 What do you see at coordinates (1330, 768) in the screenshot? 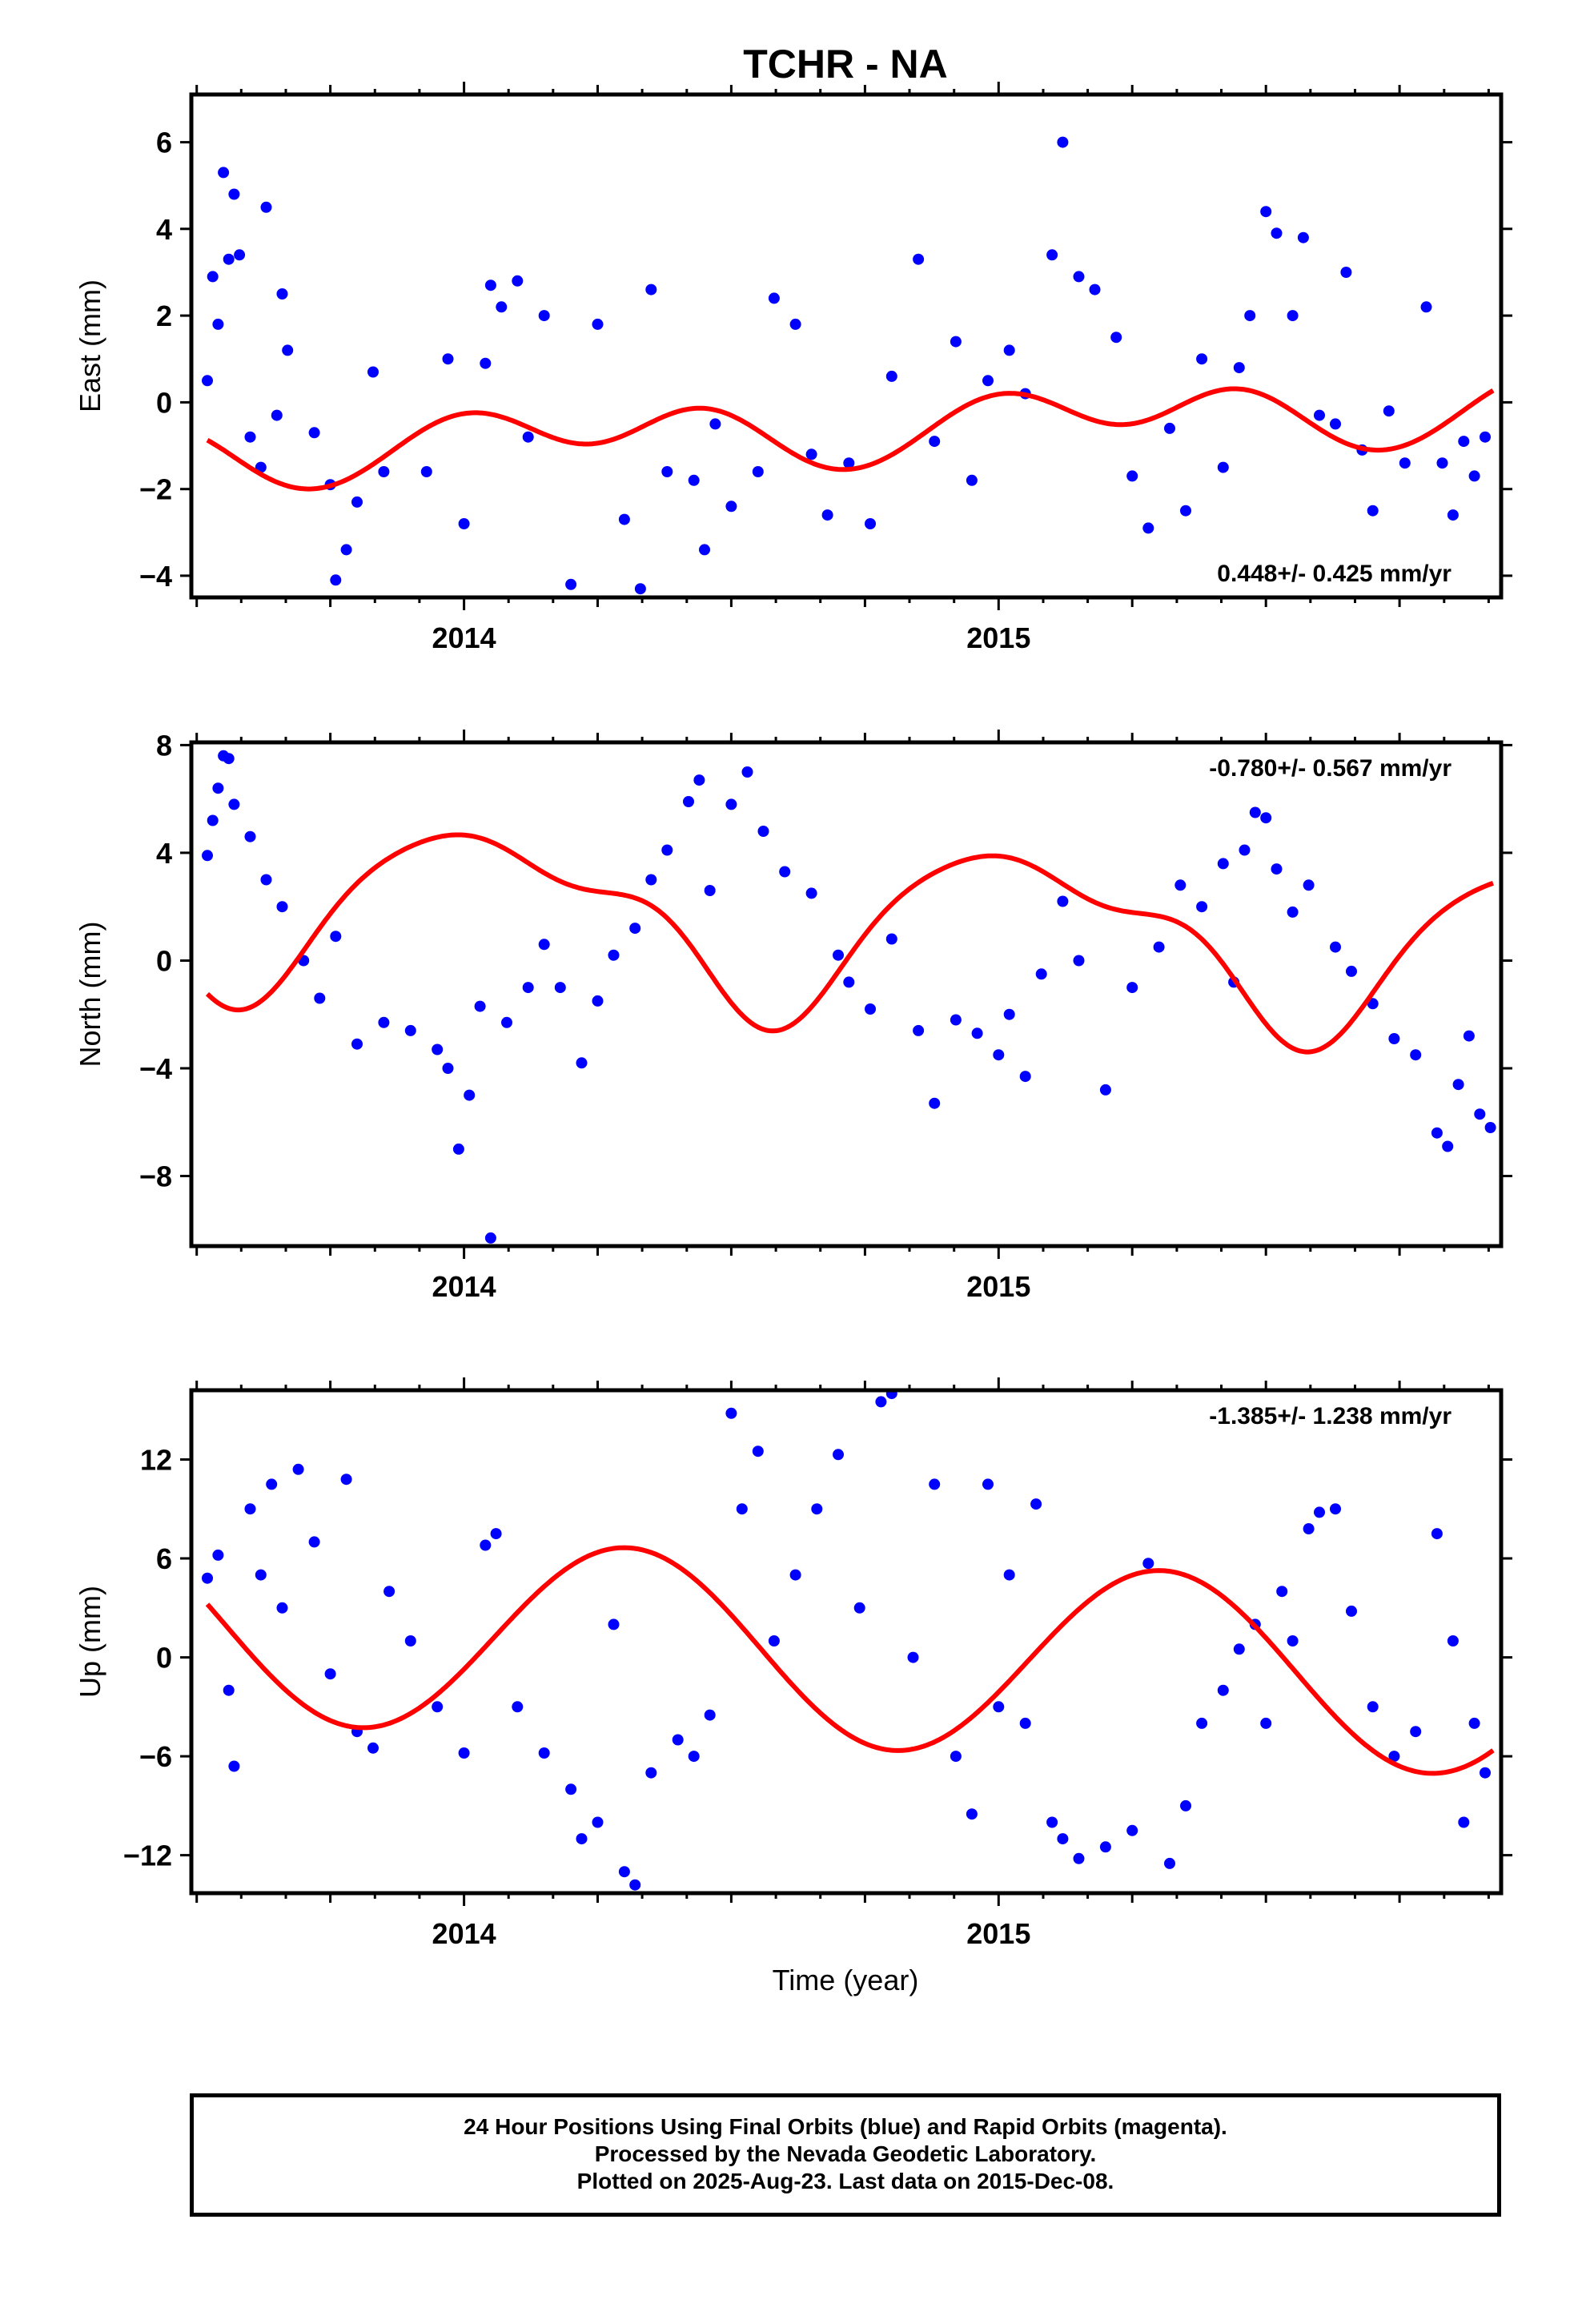
I see `north-rate-label: -0.780+/- 0.567 mm/yr` at bounding box center [1330, 768].